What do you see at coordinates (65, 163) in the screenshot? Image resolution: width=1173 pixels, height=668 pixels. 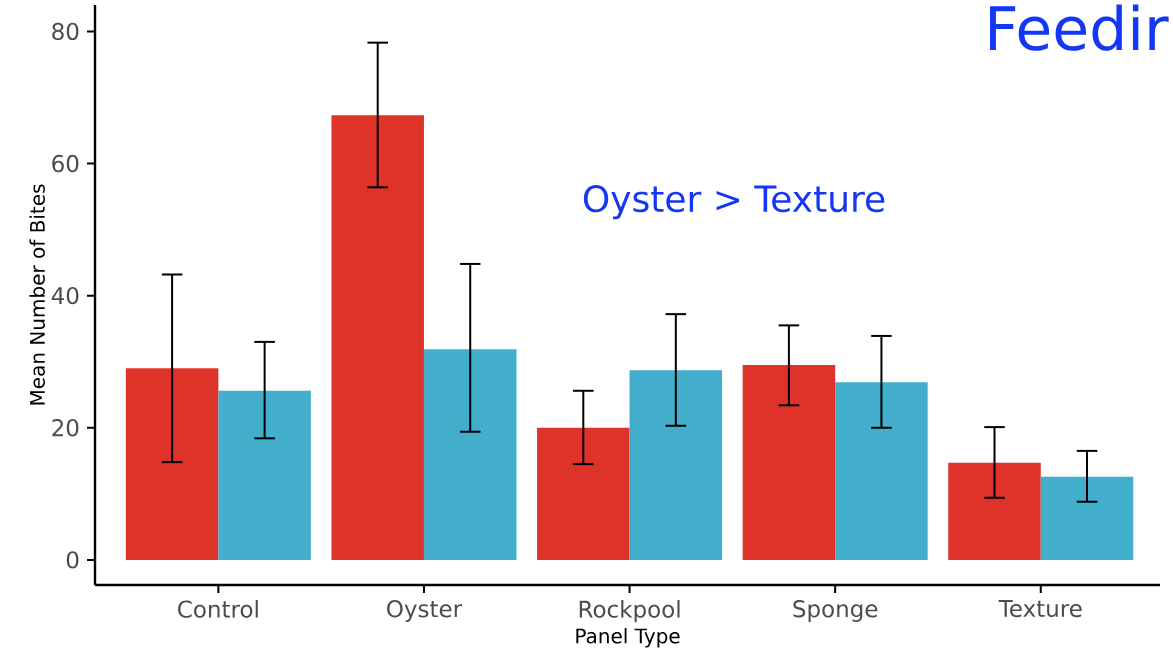 I see `y-tick-label: 60` at bounding box center [65, 163].